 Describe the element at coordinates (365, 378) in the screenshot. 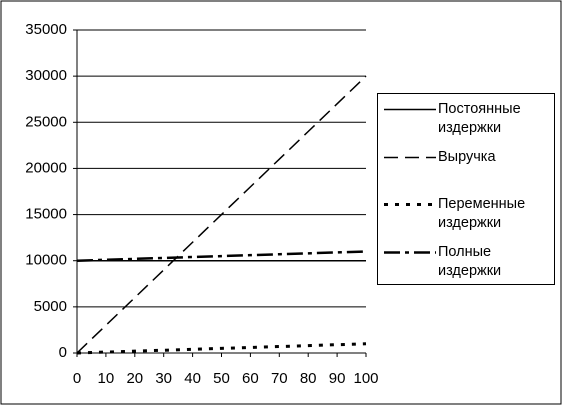

I see `x-tick-label: 100` at that location.